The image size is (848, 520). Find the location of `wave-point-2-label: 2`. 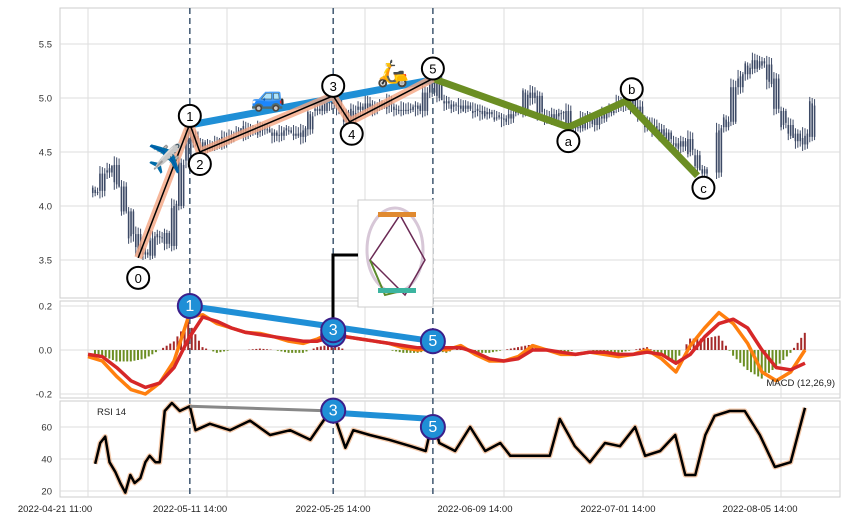

wave-point-2-label: 2 is located at coordinates (199, 164).